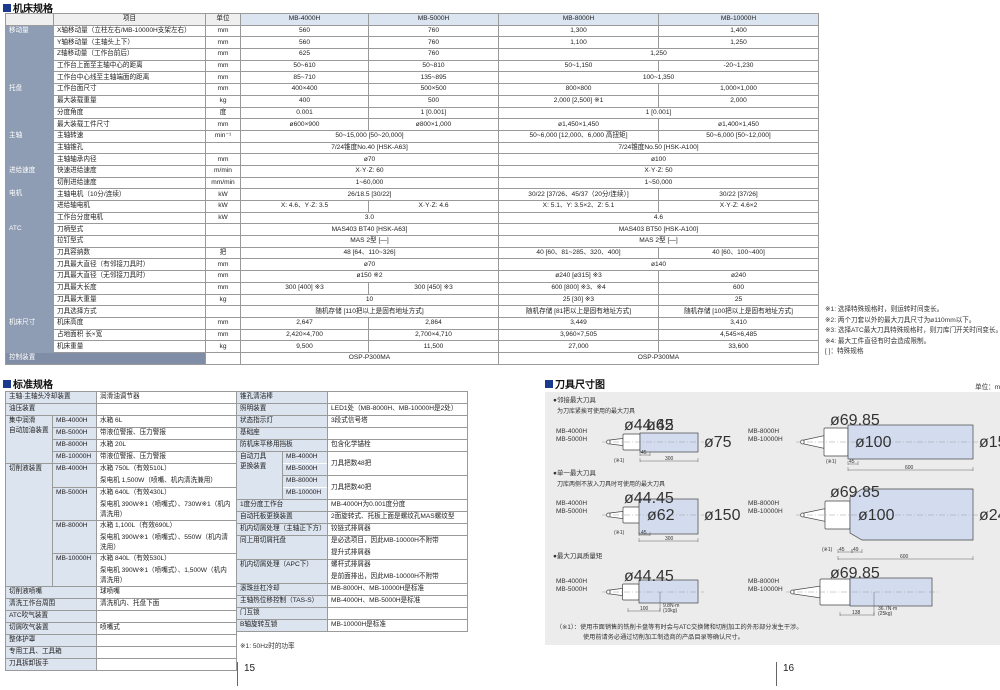 Image resolution: width=1000 pixels, height=690 pixels. I want to click on standard-label: 门互锁, so click(282, 613).